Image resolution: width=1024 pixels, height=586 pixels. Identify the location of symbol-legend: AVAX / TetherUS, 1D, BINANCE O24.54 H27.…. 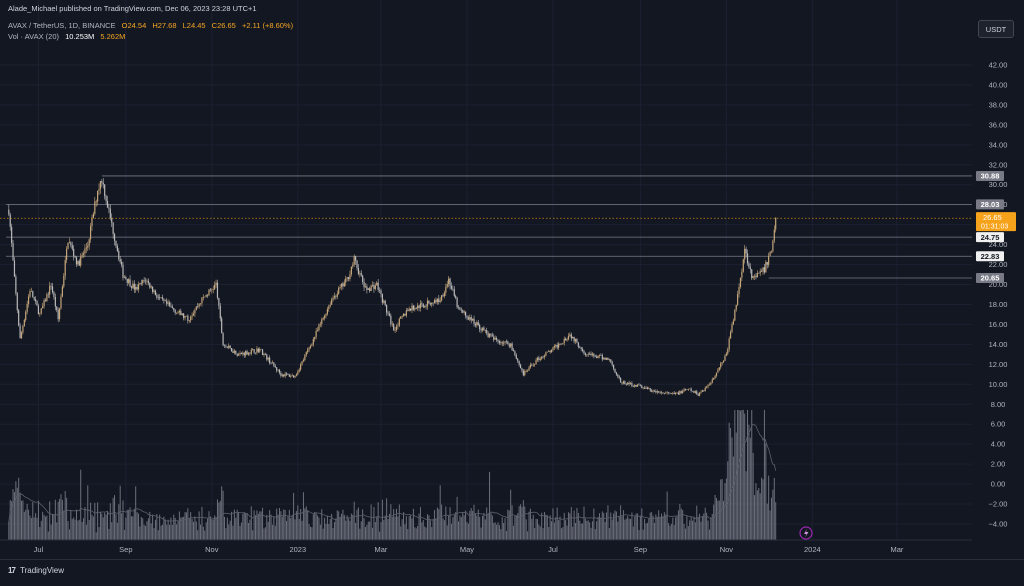
(152, 25).